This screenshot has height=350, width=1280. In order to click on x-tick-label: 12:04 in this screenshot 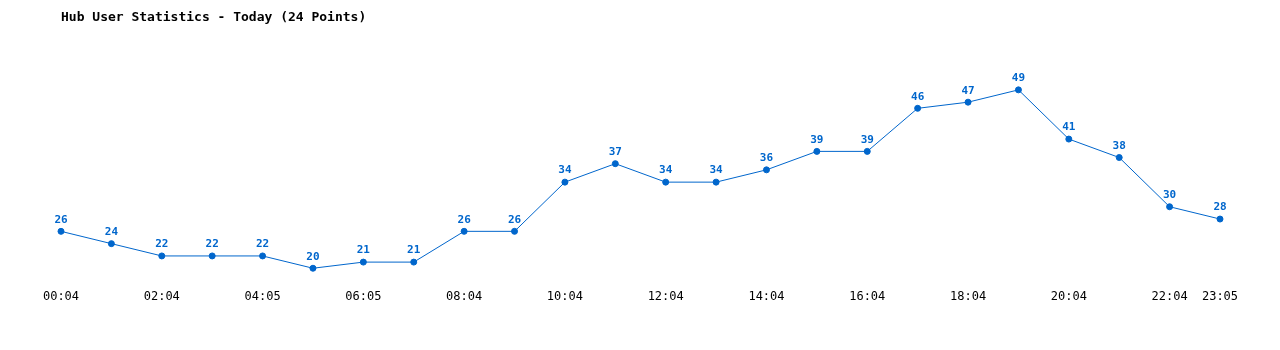, I will do `click(665, 295)`.